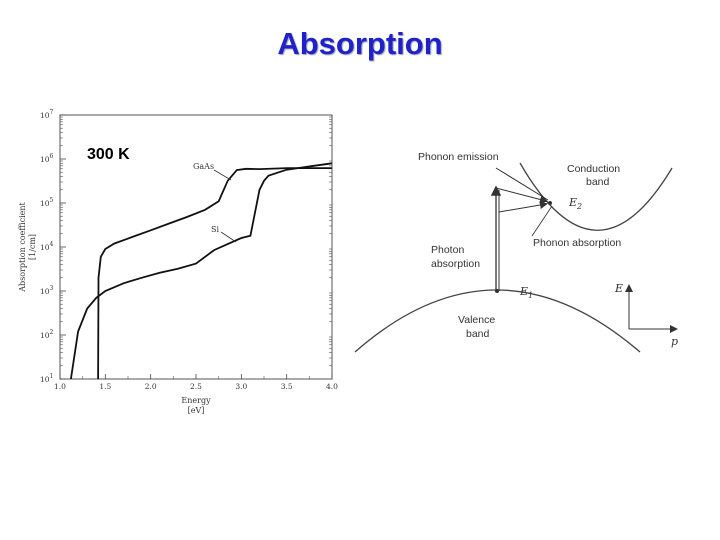 The height and width of the screenshot is (540, 720). What do you see at coordinates (523, 207) in the screenshot?
I see `phonon-absorption-arrow` at bounding box center [523, 207].